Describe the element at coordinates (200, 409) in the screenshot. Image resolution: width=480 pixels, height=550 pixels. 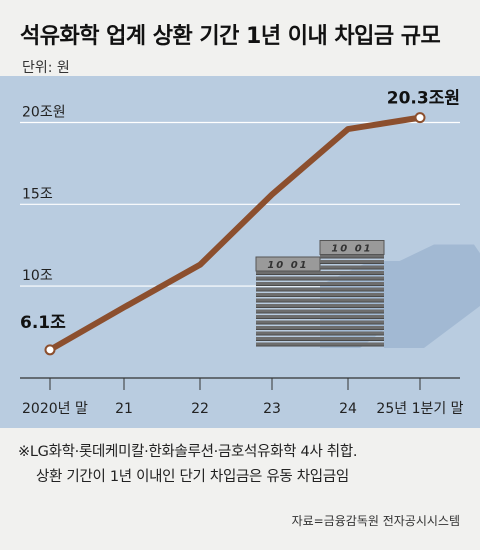
I see `x-tick-label: 22` at that location.